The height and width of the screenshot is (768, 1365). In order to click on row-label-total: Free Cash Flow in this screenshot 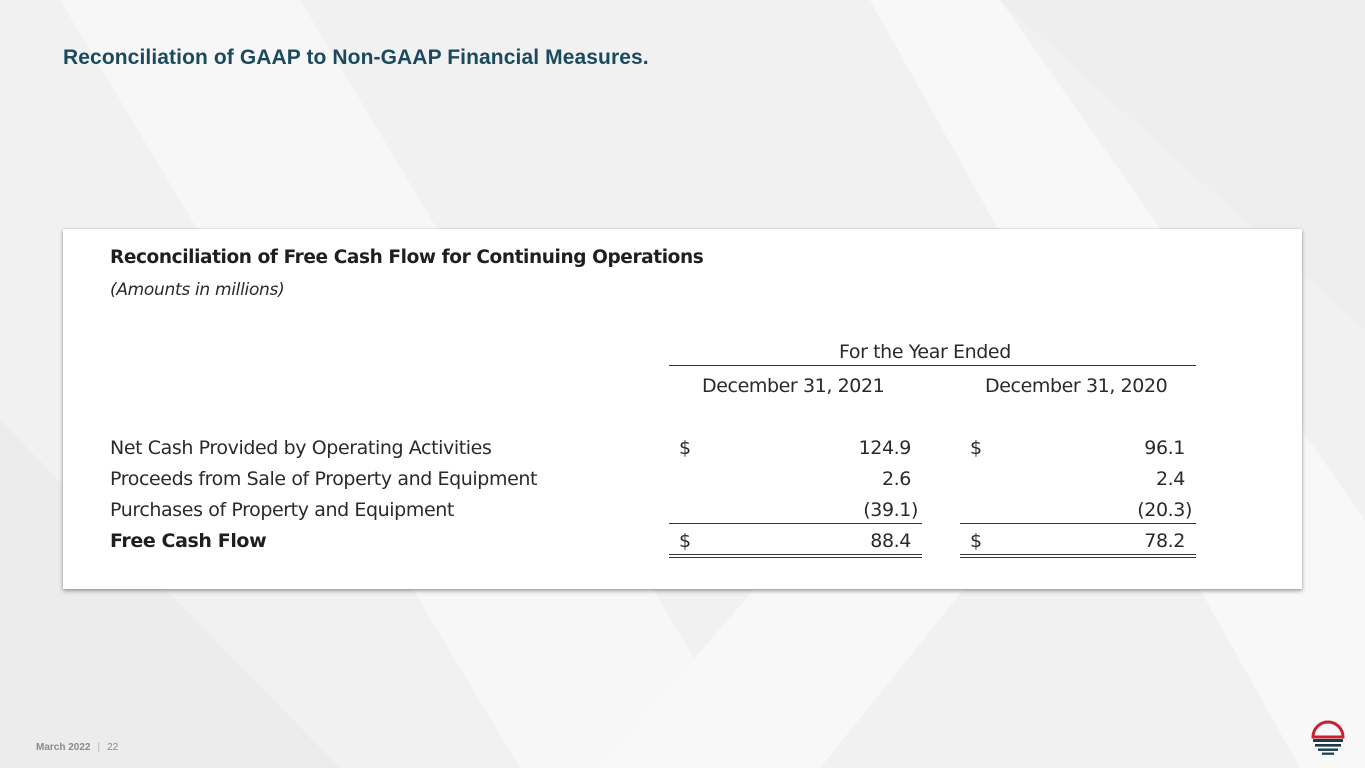, I will do `click(188, 541)`.